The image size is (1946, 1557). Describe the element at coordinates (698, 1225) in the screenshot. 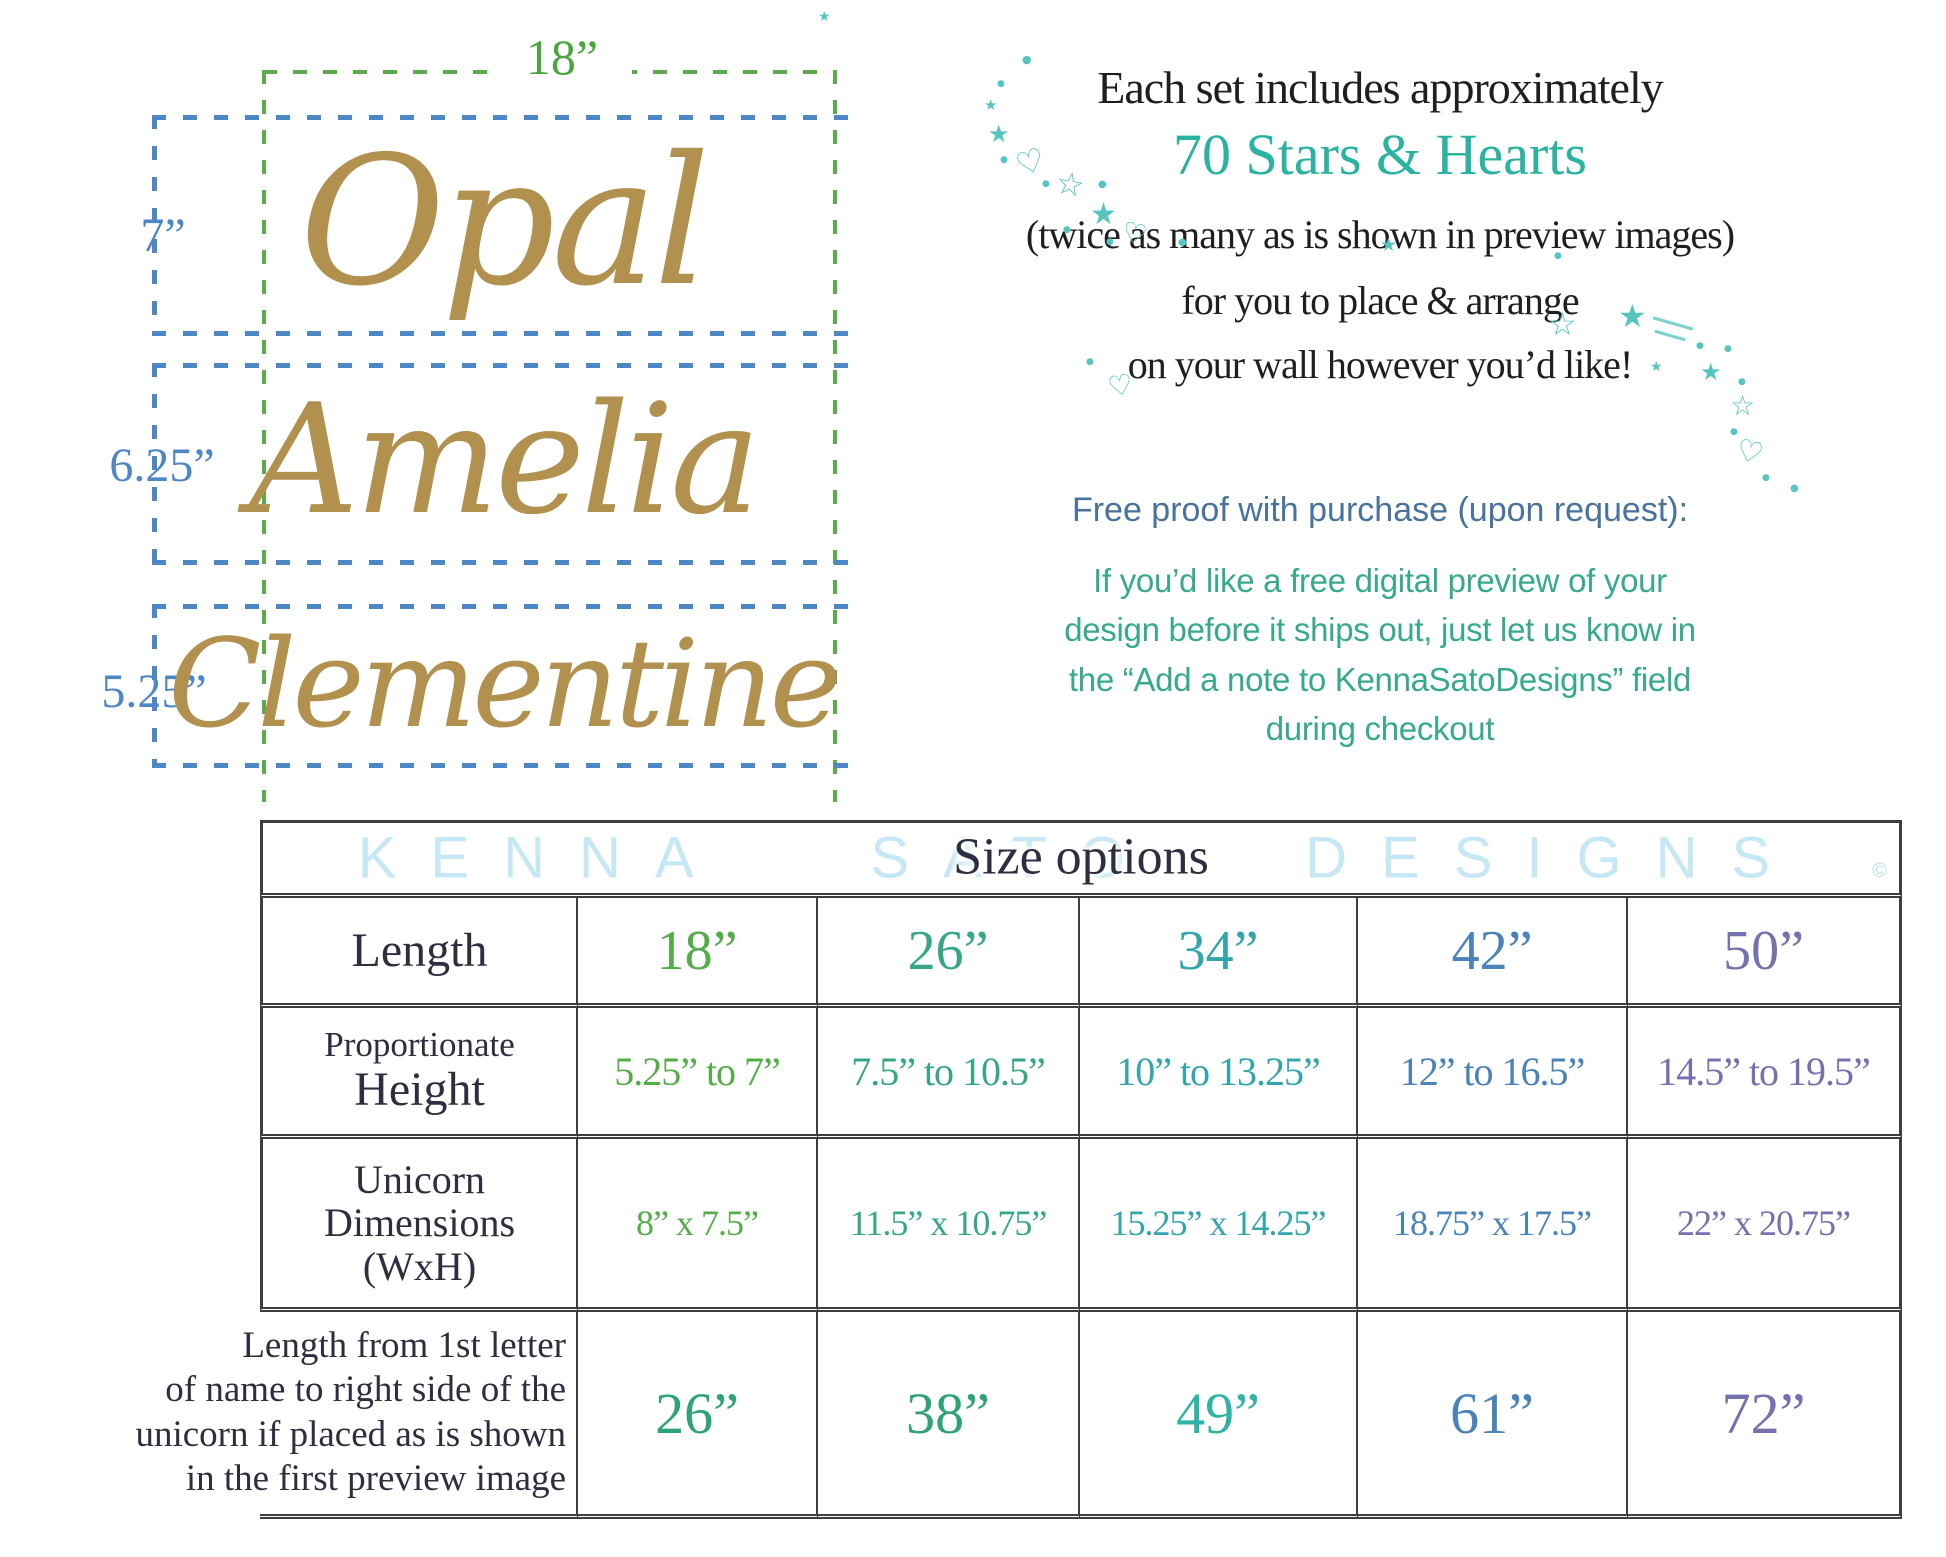

I see `table-cell: 8” x 7.5”` at that location.